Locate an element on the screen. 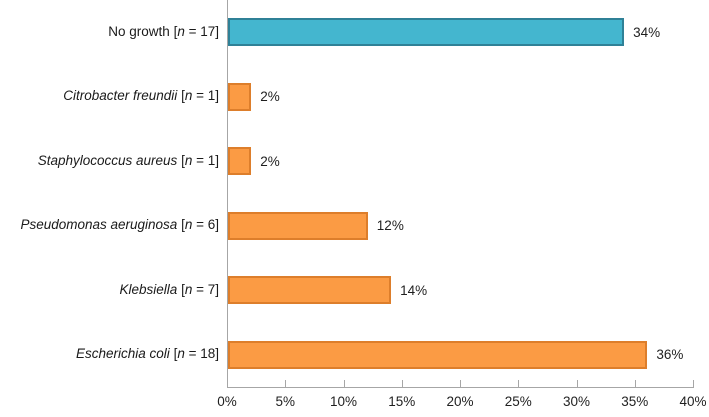 Image resolution: width=709 pixels, height=417 pixels. data-label: 12% is located at coordinates (390, 226).